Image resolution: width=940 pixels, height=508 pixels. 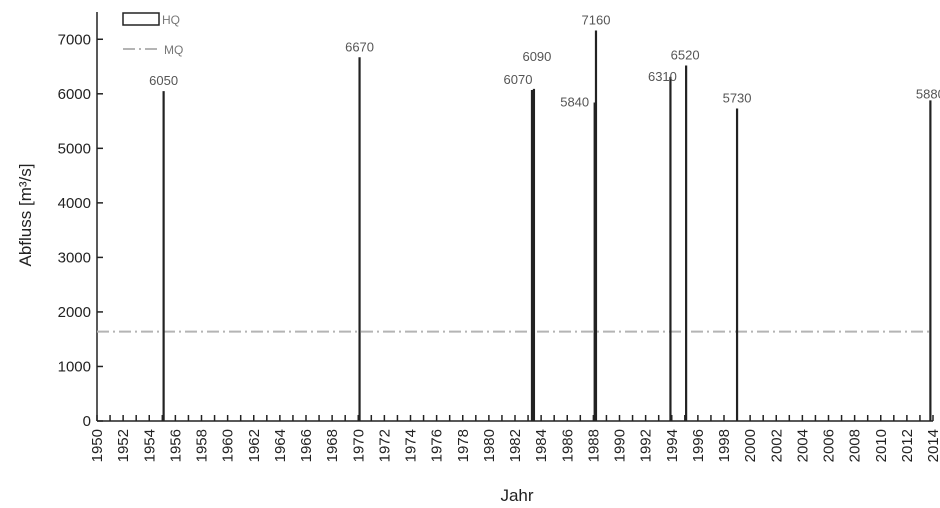 I want to click on x-tick-label: 1988, so click(x=593, y=445).